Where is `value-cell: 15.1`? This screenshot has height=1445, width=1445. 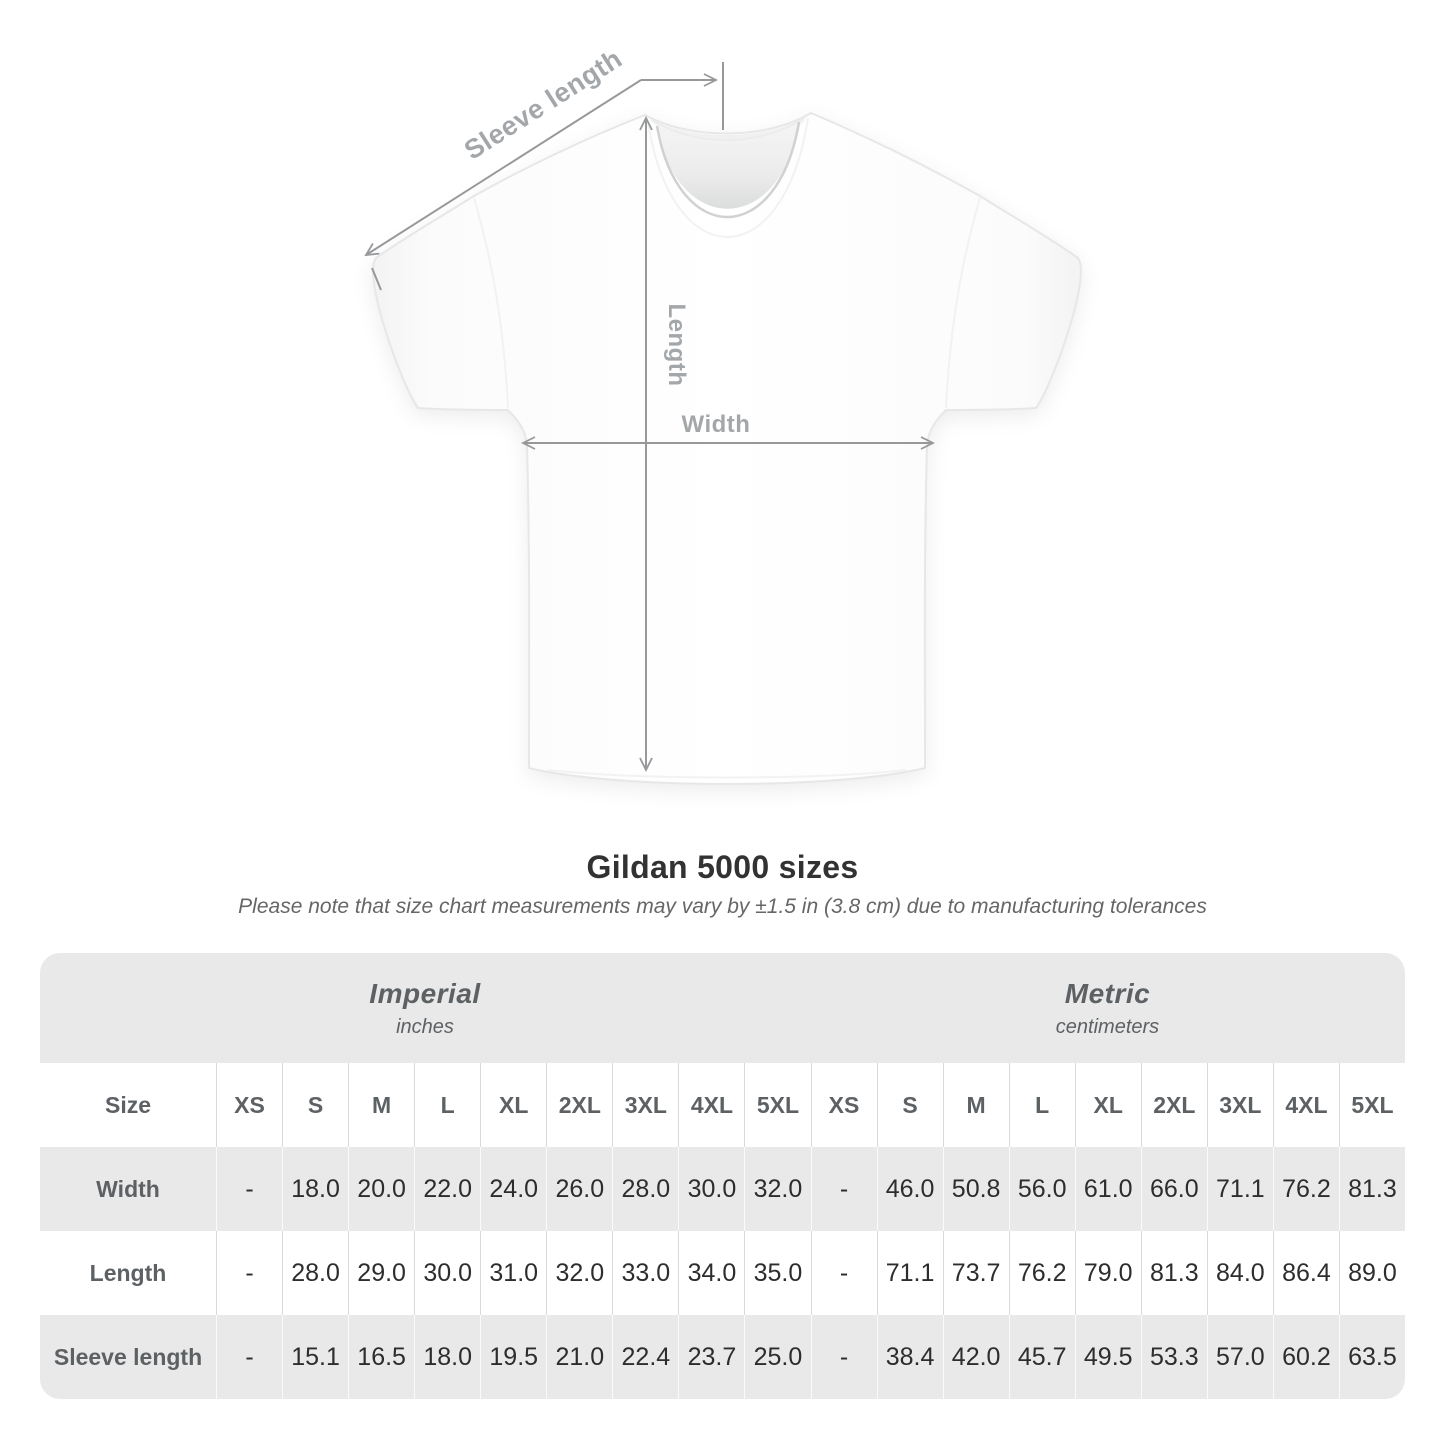
value-cell: 15.1 is located at coordinates (315, 1357).